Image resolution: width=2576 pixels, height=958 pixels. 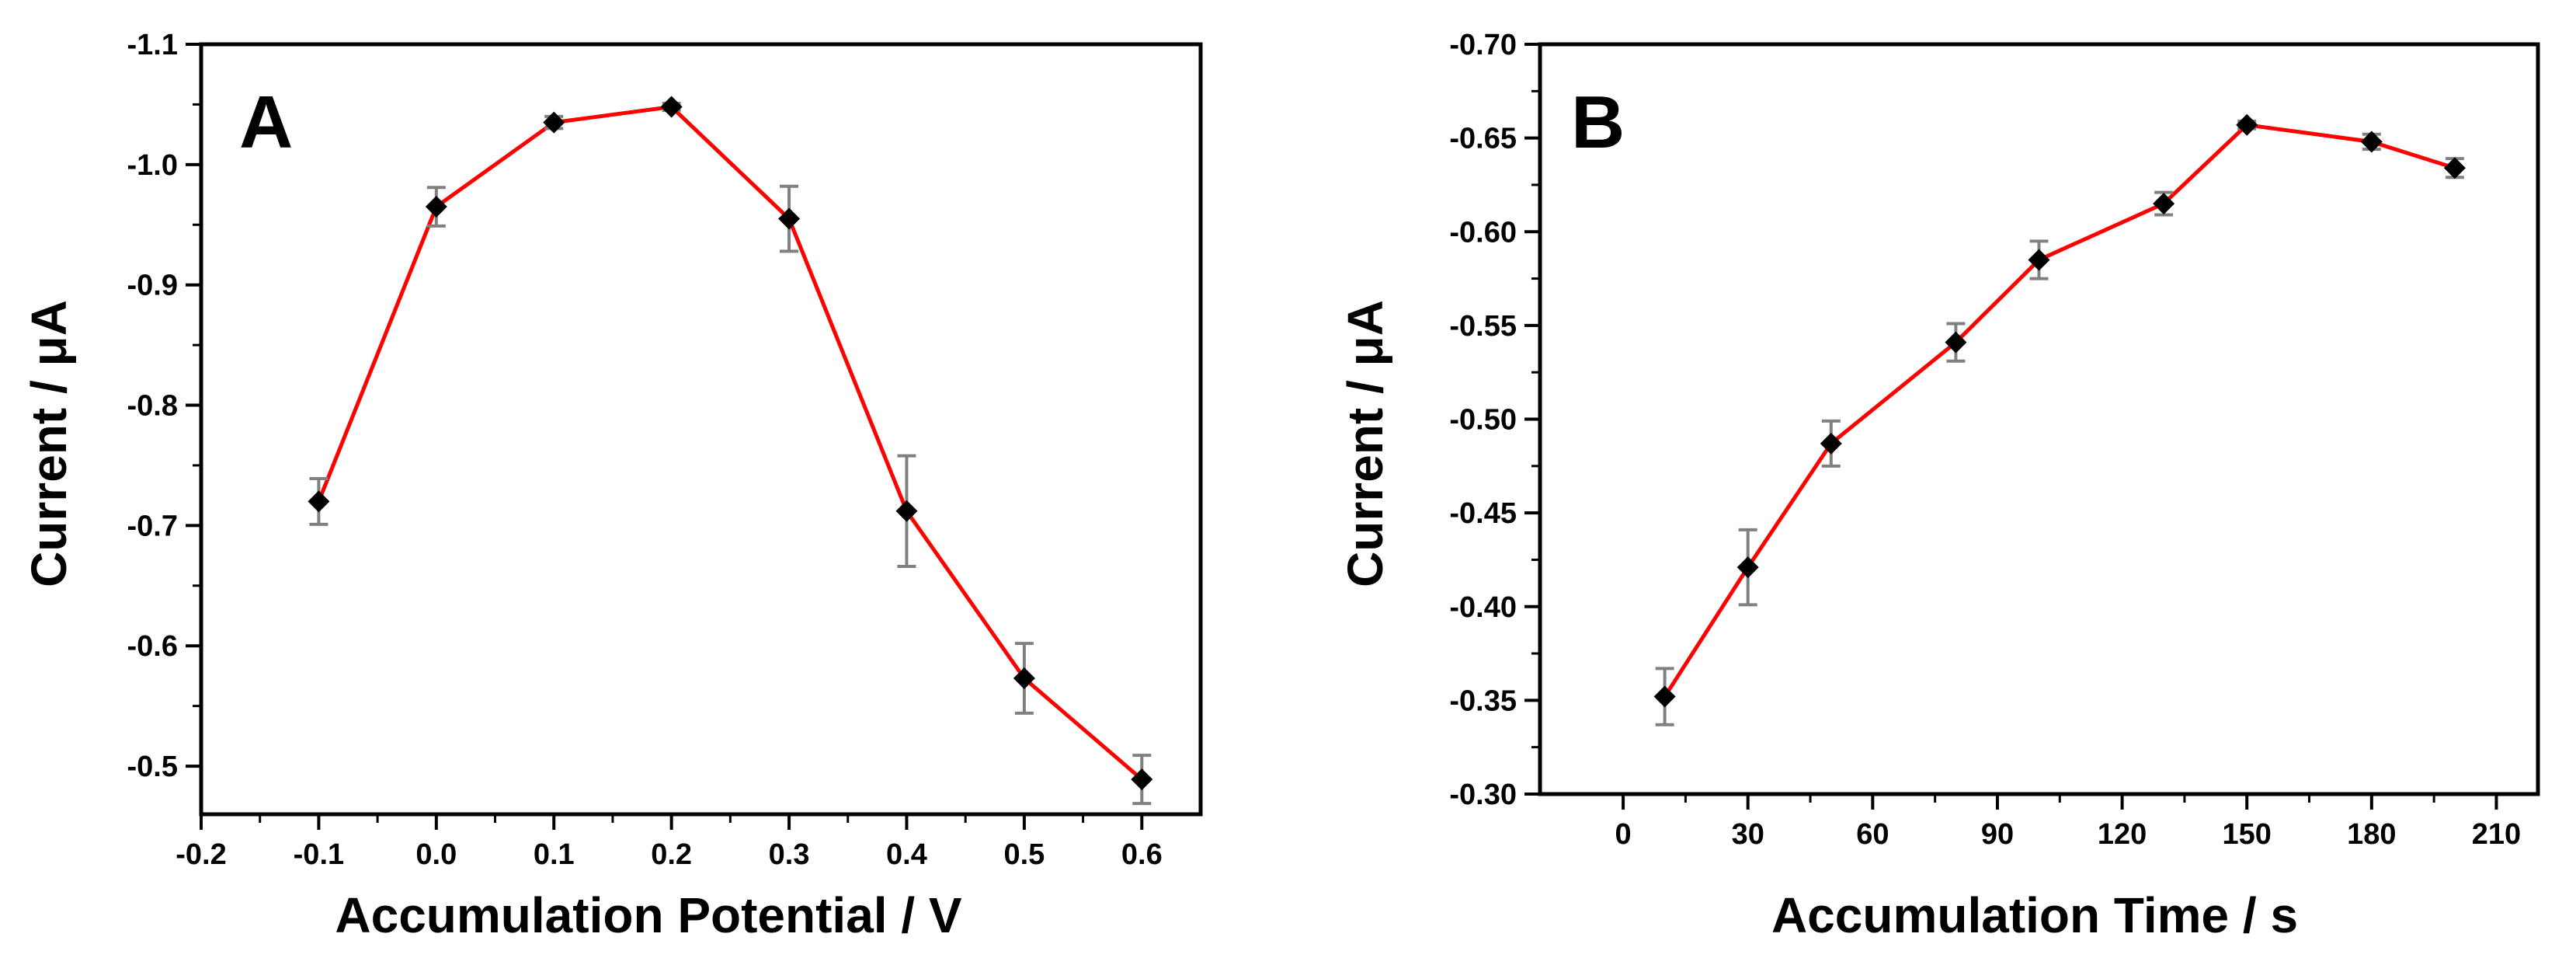 What do you see at coordinates (1748, 834) in the screenshot?
I see `panel-b-x-tick-label: 30` at bounding box center [1748, 834].